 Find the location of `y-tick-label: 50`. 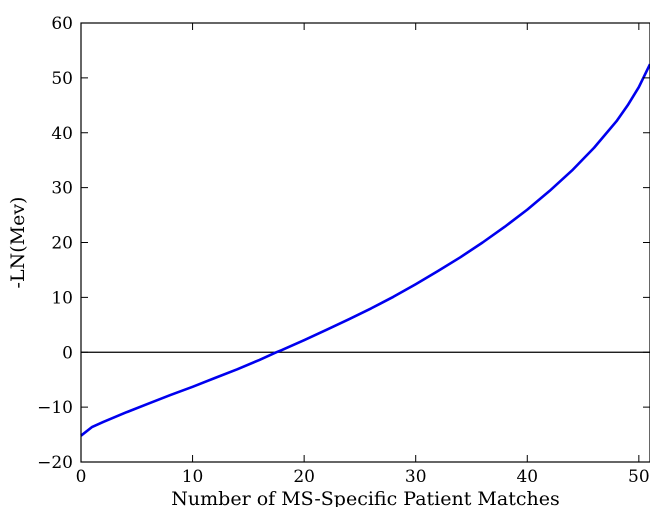

y-tick-label: 50 is located at coordinates (62, 79).